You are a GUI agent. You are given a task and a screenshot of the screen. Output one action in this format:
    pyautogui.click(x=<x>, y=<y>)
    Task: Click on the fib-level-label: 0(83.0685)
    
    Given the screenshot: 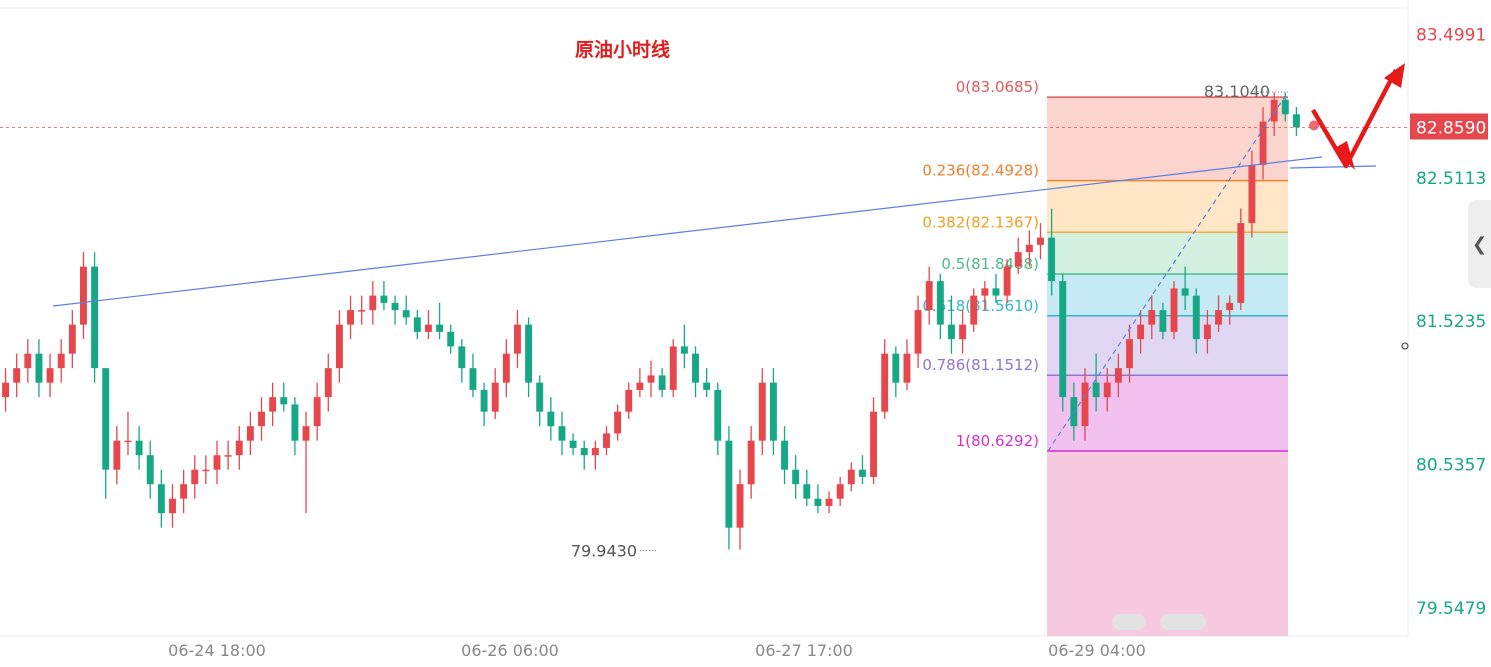 What is the action you would take?
    pyautogui.click(x=997, y=87)
    